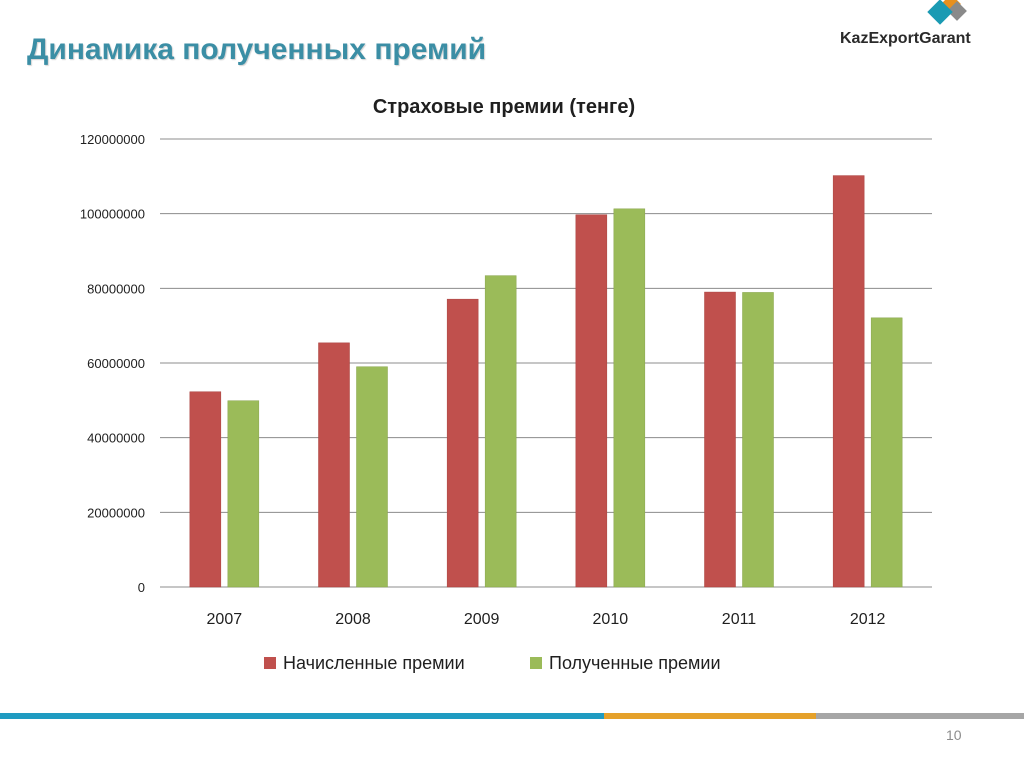  What do you see at coordinates (868, 619) in the screenshot?
I see `x-tick-label: 2012` at bounding box center [868, 619].